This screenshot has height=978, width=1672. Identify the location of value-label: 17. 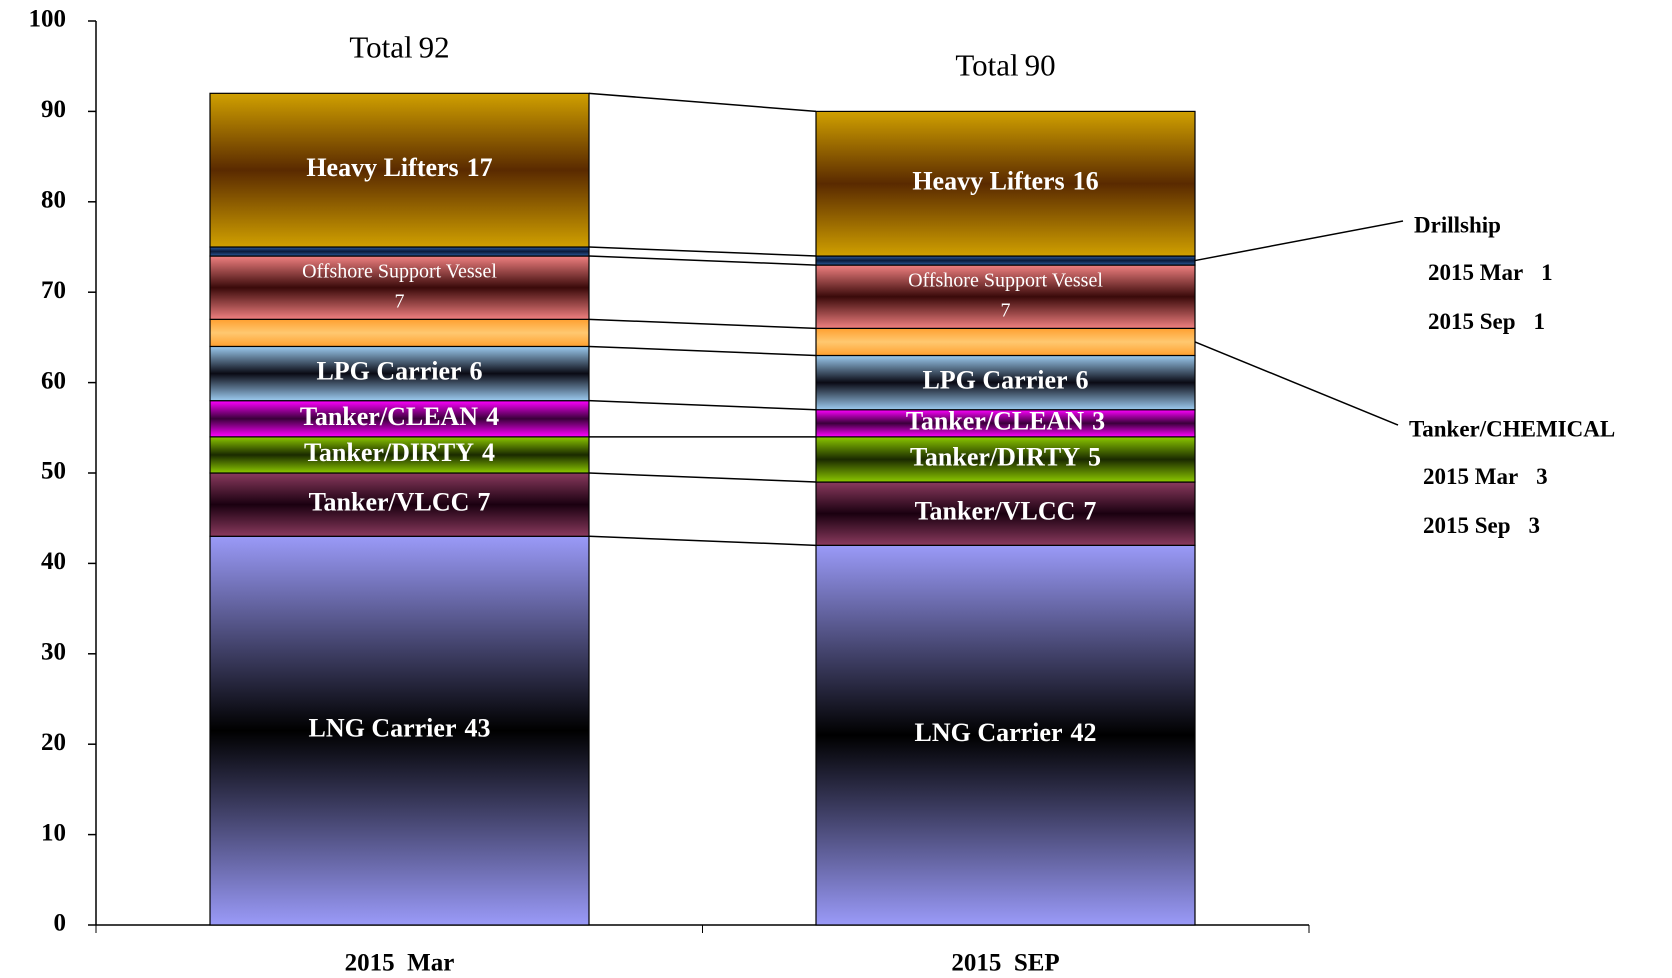
(480, 167).